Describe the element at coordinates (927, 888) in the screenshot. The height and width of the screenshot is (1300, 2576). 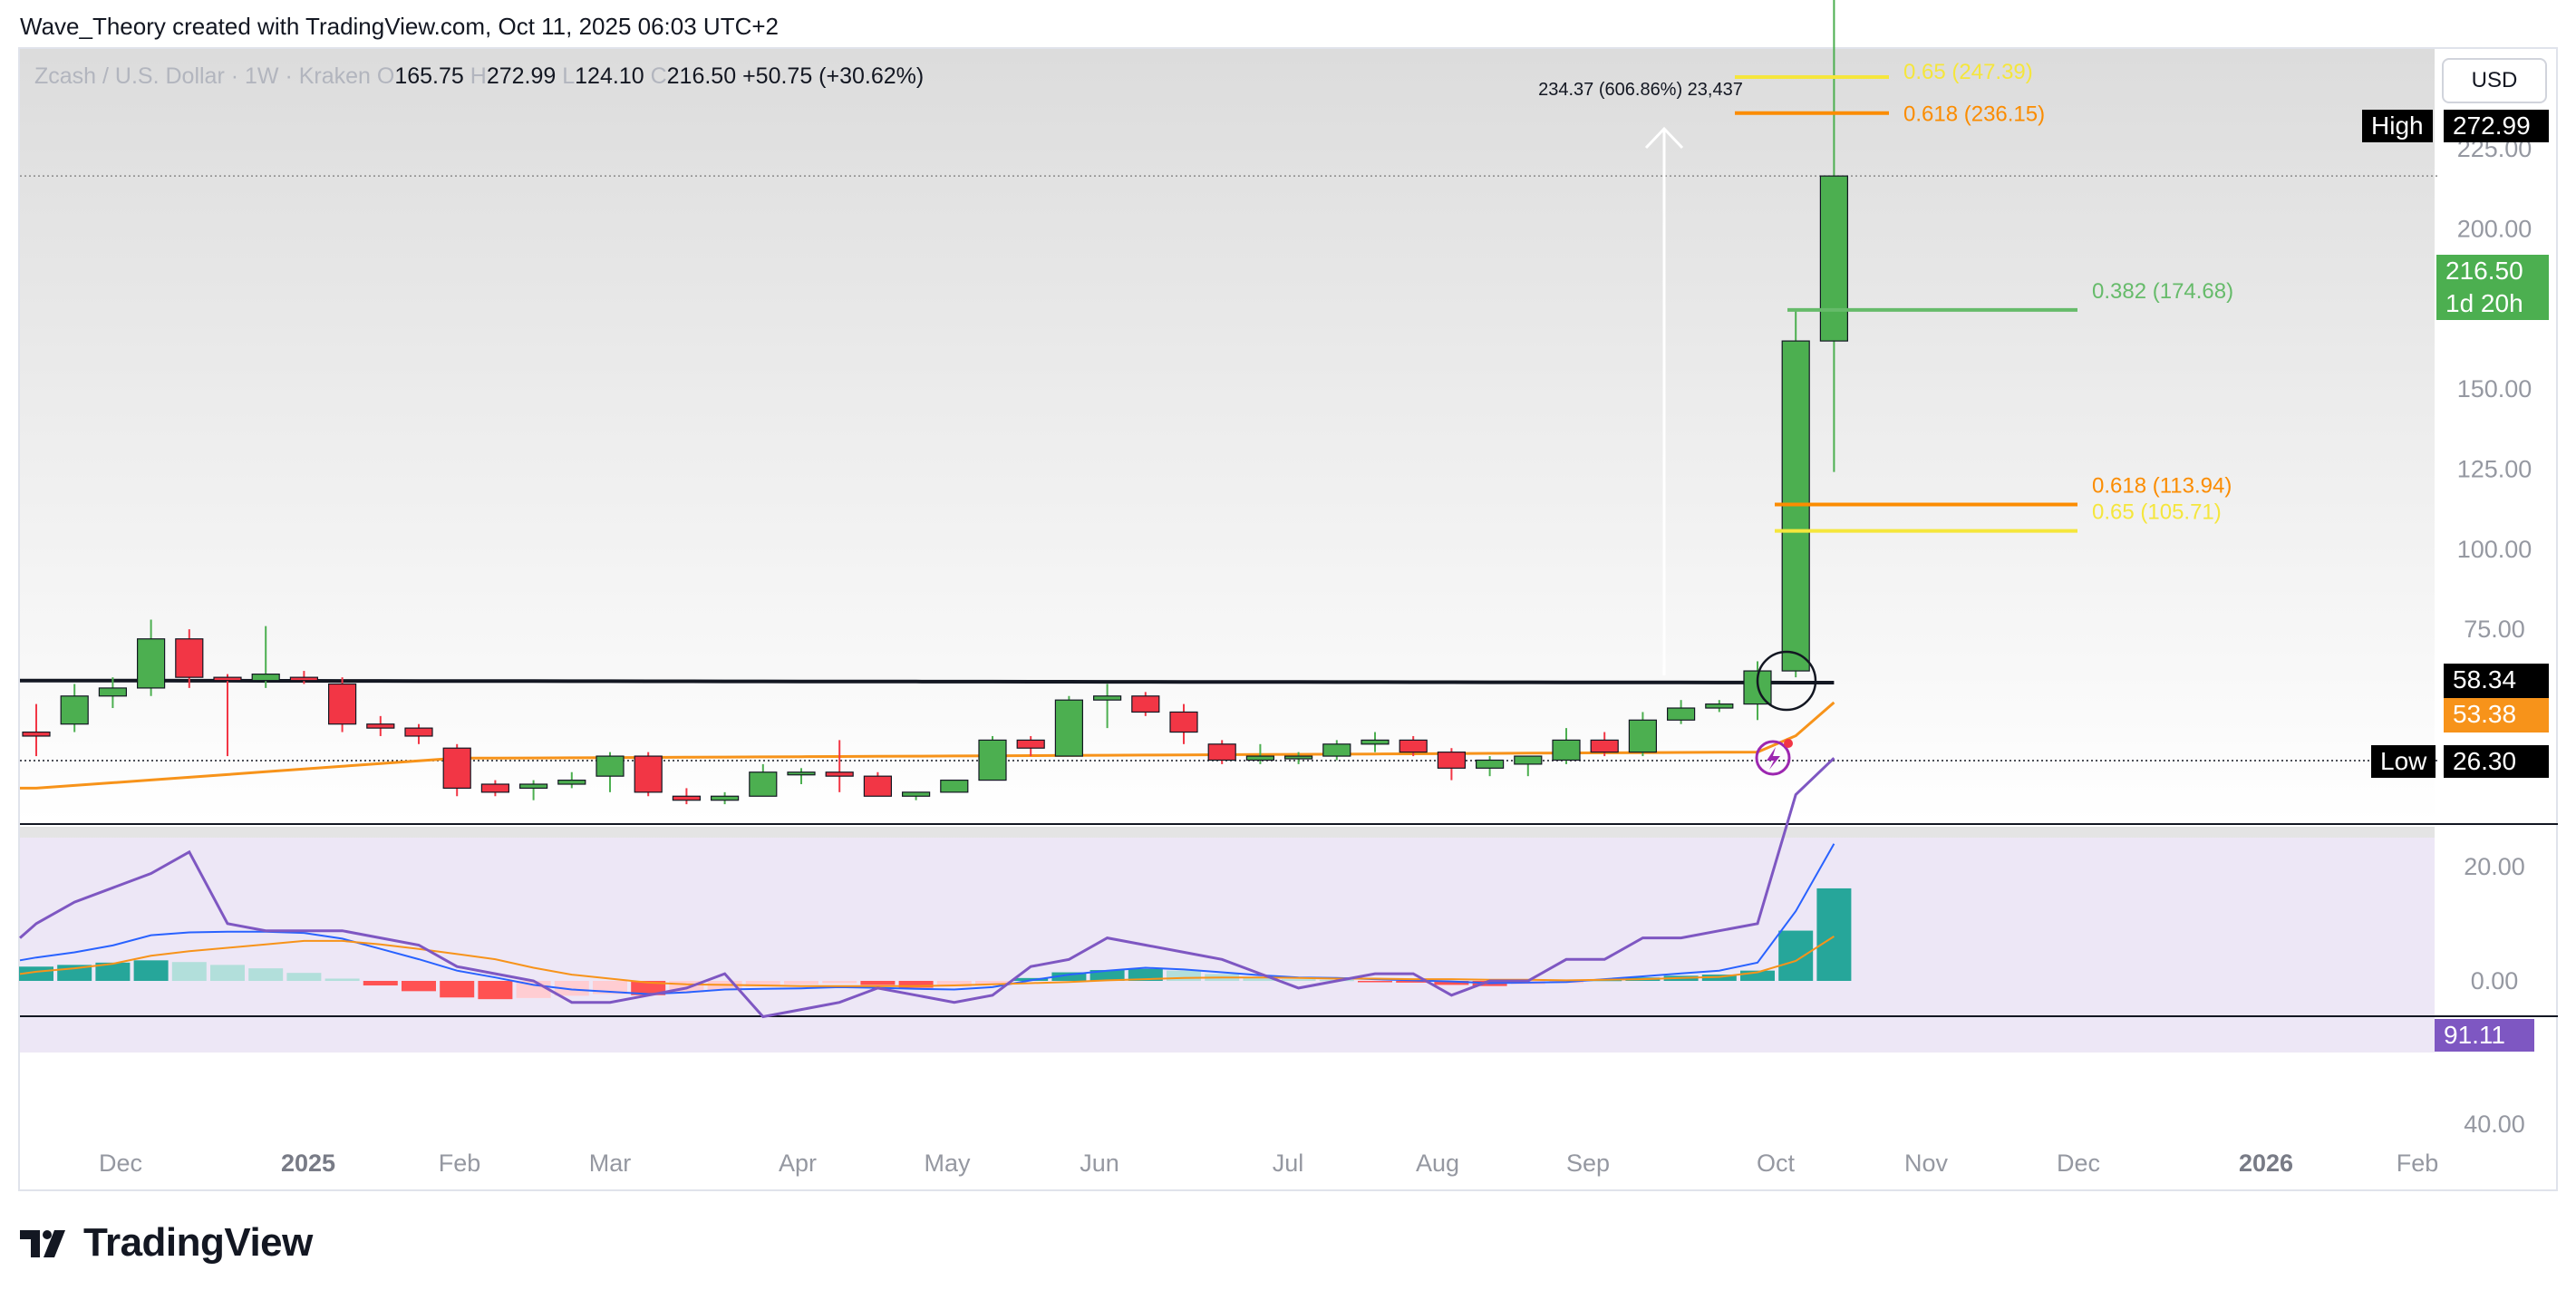
I see `rsi-line` at that location.